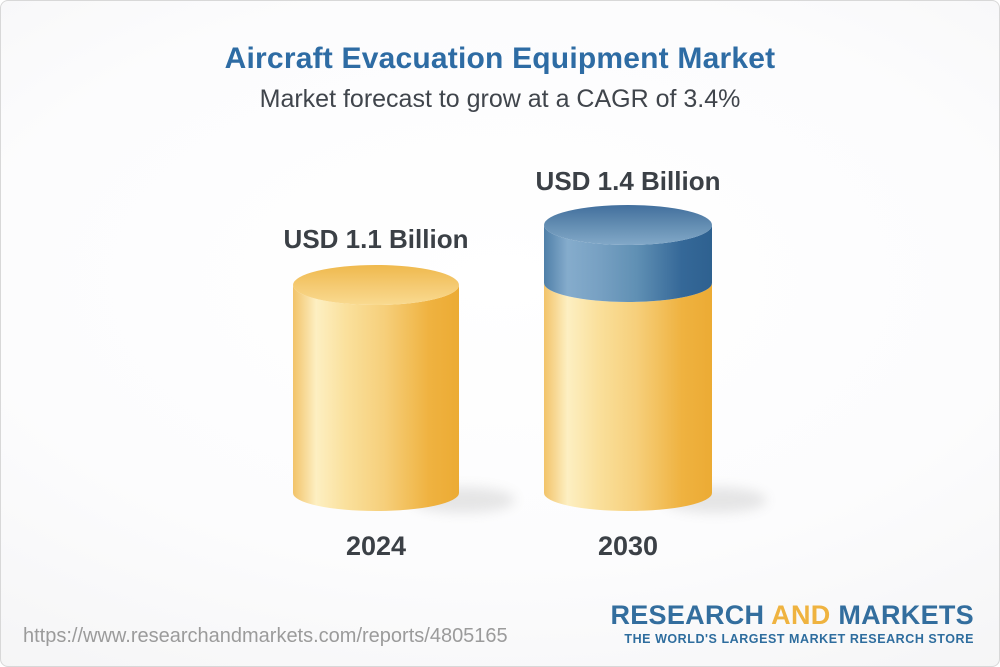 The height and width of the screenshot is (667, 1000). Describe the element at coordinates (628, 263) in the screenshot. I see `cylinder-2030-growth-segment` at that location.